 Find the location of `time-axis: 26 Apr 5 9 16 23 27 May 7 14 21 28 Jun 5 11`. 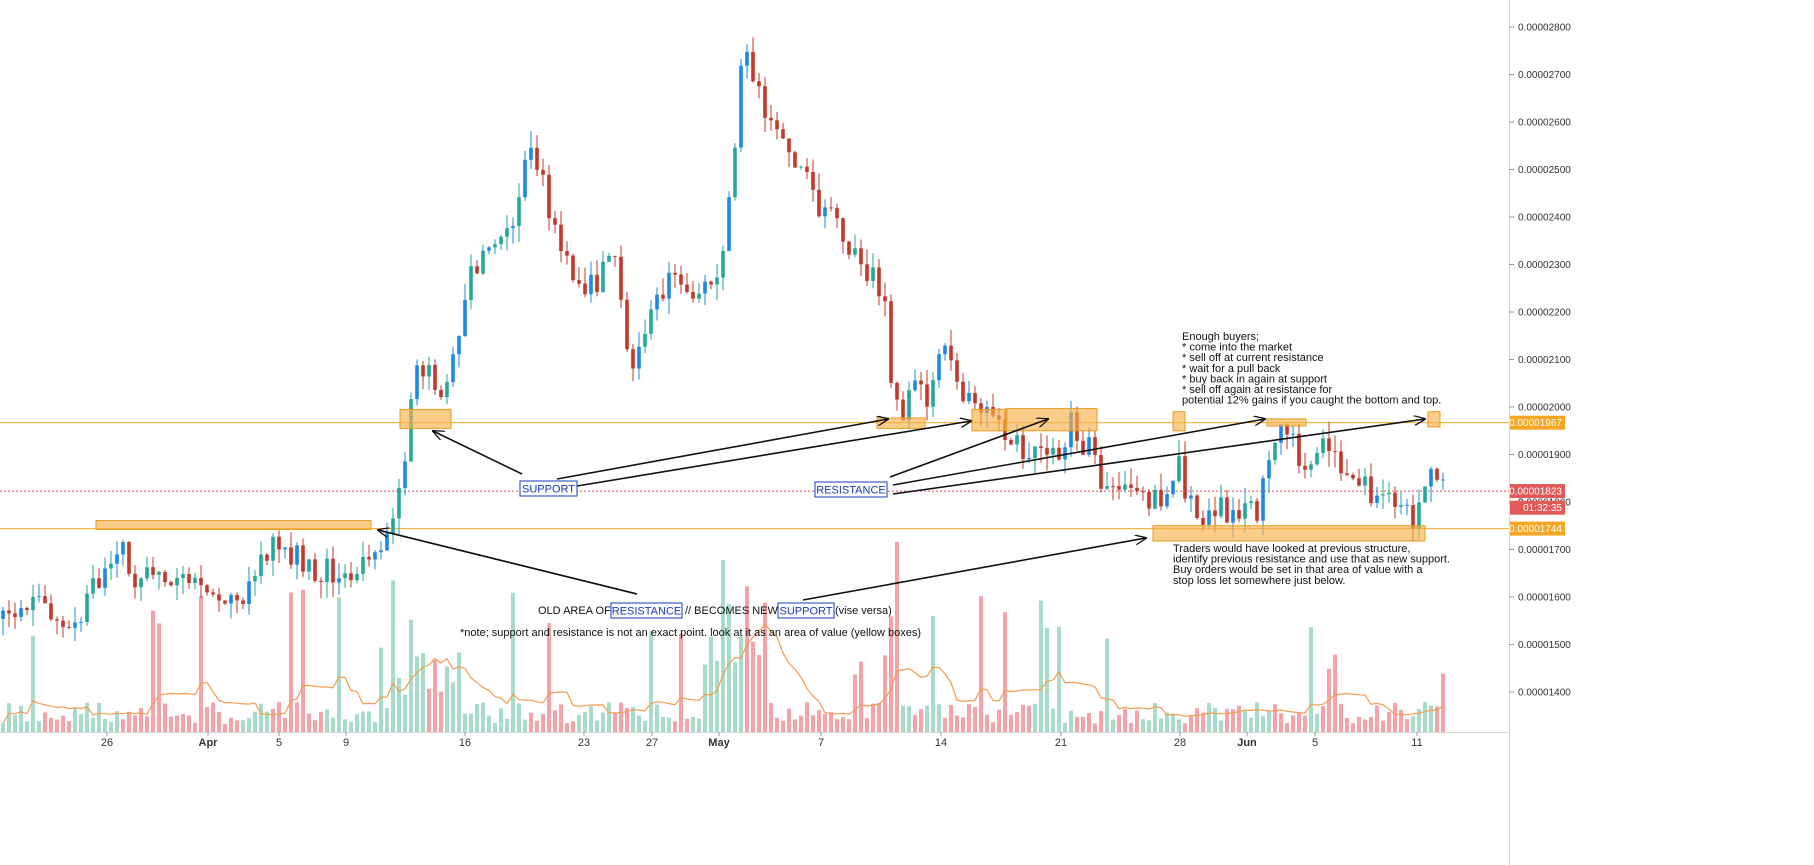

time-axis: 26 Apr 5 9 16 23 27 May 7 14 21 28 Jun 5 11 is located at coordinates (762, 740).